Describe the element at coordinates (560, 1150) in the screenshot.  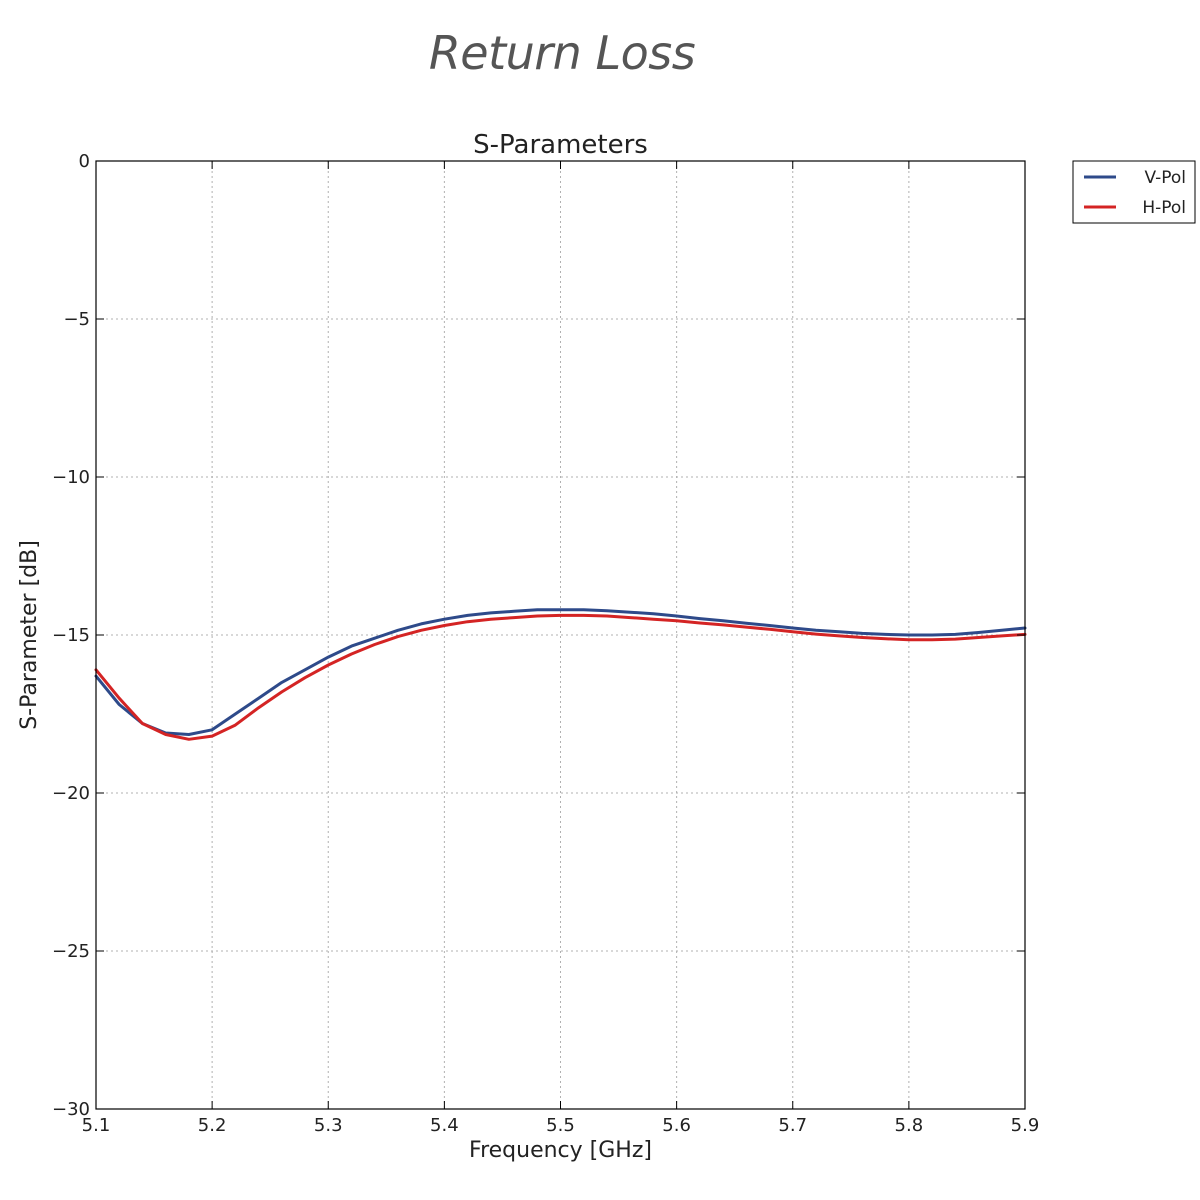
I see `x-axis-label: Frequency [GHz]` at that location.